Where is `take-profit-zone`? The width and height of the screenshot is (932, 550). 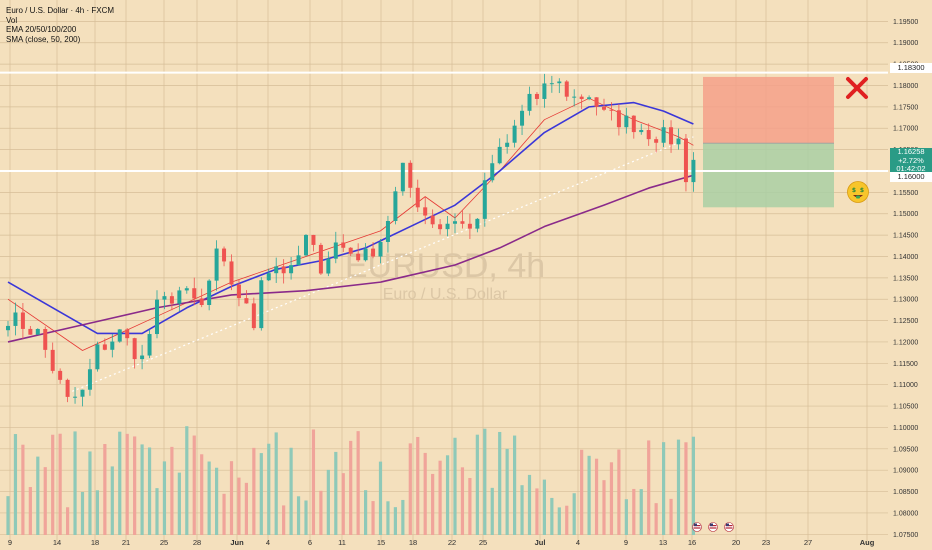
take-profit-zone is located at coordinates (768, 175).